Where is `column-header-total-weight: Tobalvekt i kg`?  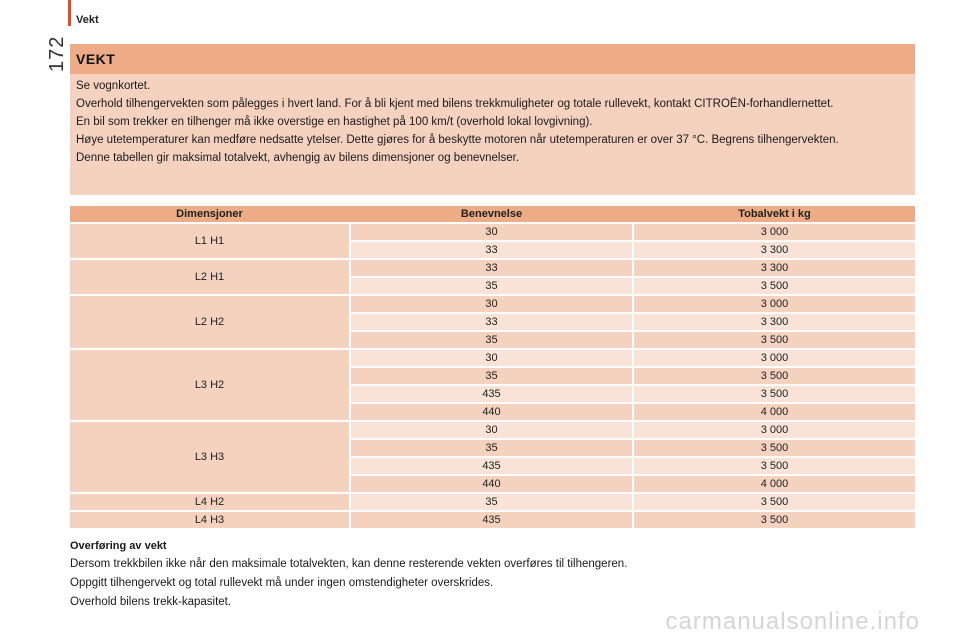 column-header-total-weight: Tobalvekt i kg is located at coordinates (774, 214).